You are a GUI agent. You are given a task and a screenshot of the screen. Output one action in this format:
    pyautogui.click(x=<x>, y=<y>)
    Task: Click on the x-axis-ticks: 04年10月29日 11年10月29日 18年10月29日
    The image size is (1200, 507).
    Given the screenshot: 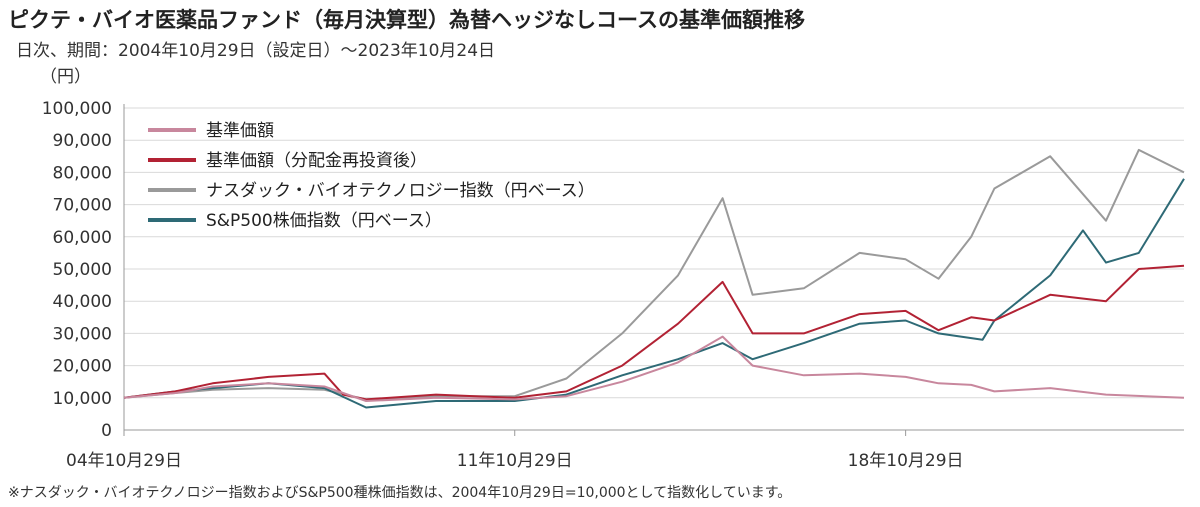 What is the action you would take?
    pyautogui.click(x=515, y=450)
    